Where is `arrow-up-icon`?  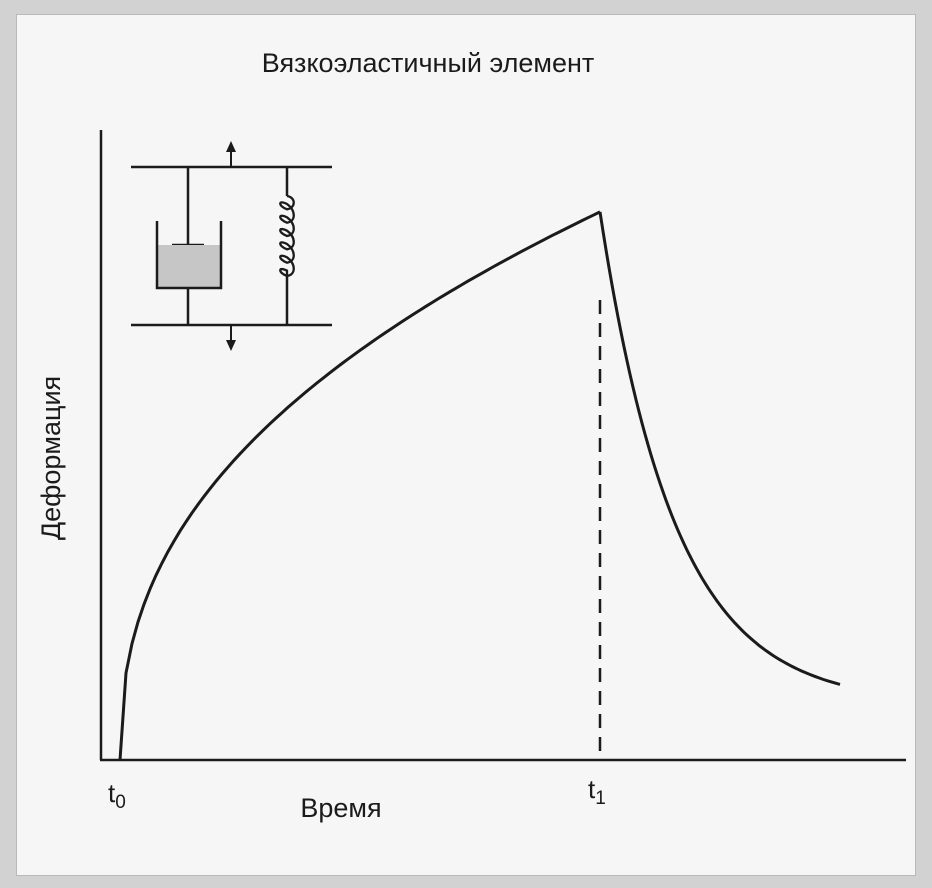 arrow-up-icon is located at coordinates (231, 154).